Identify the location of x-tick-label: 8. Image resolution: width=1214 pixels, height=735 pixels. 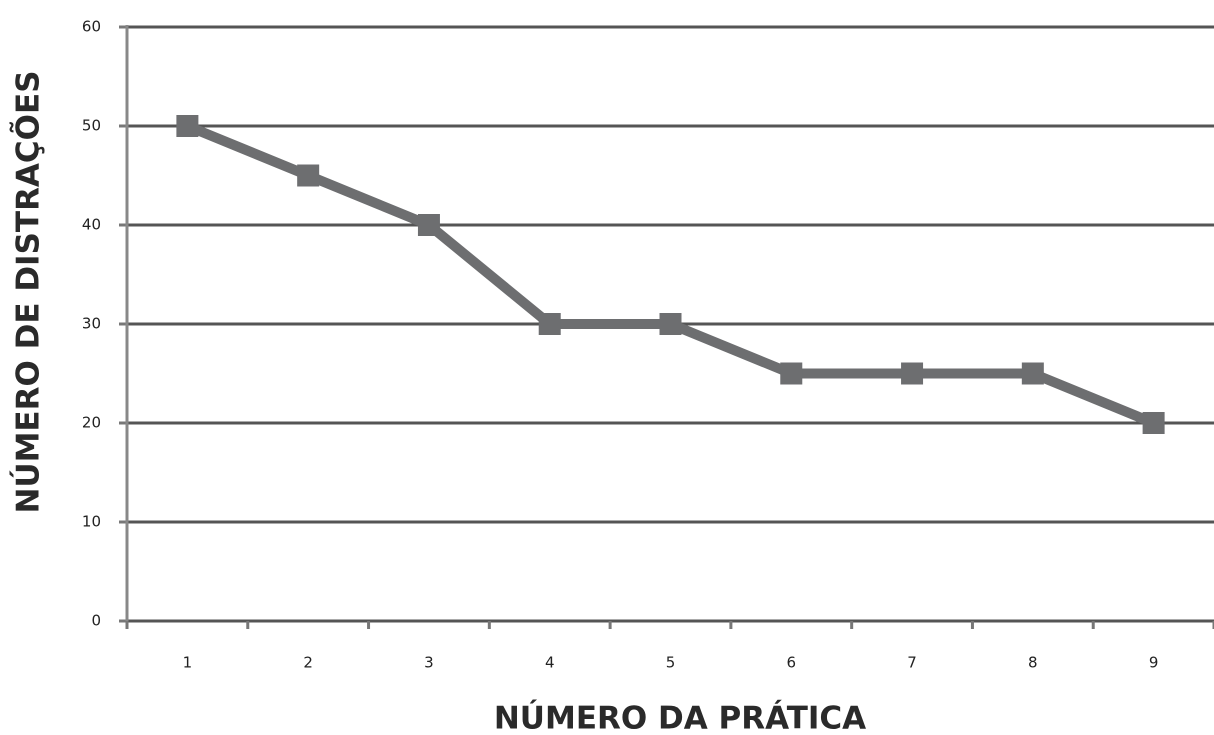
(1033, 663).